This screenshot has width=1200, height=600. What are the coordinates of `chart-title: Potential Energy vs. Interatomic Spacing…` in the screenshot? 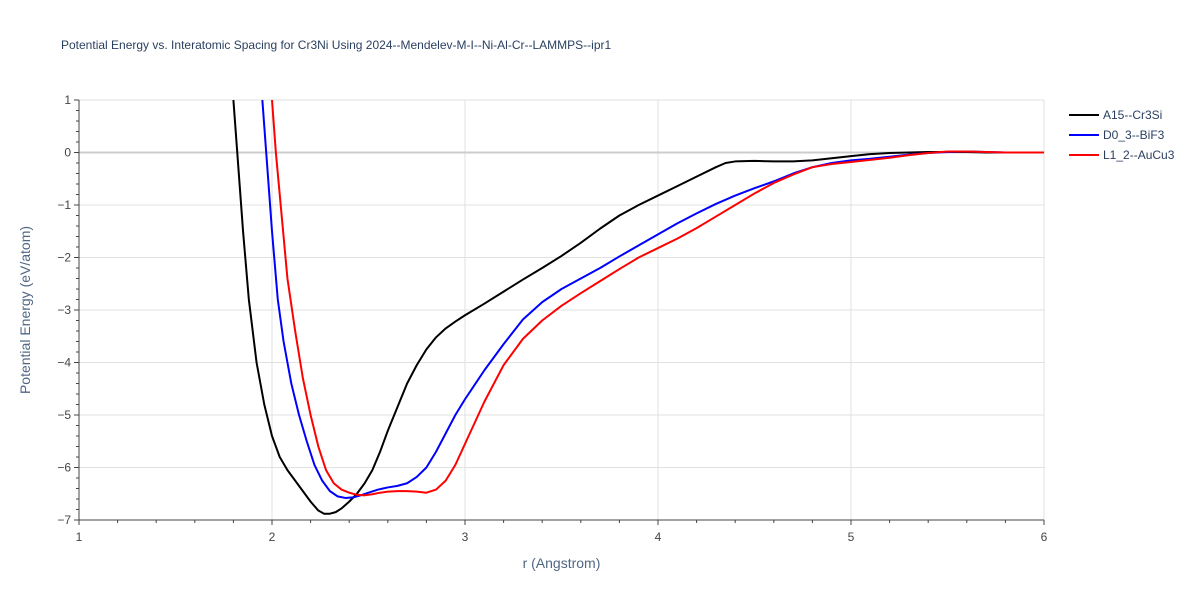 It's located at (336, 45).